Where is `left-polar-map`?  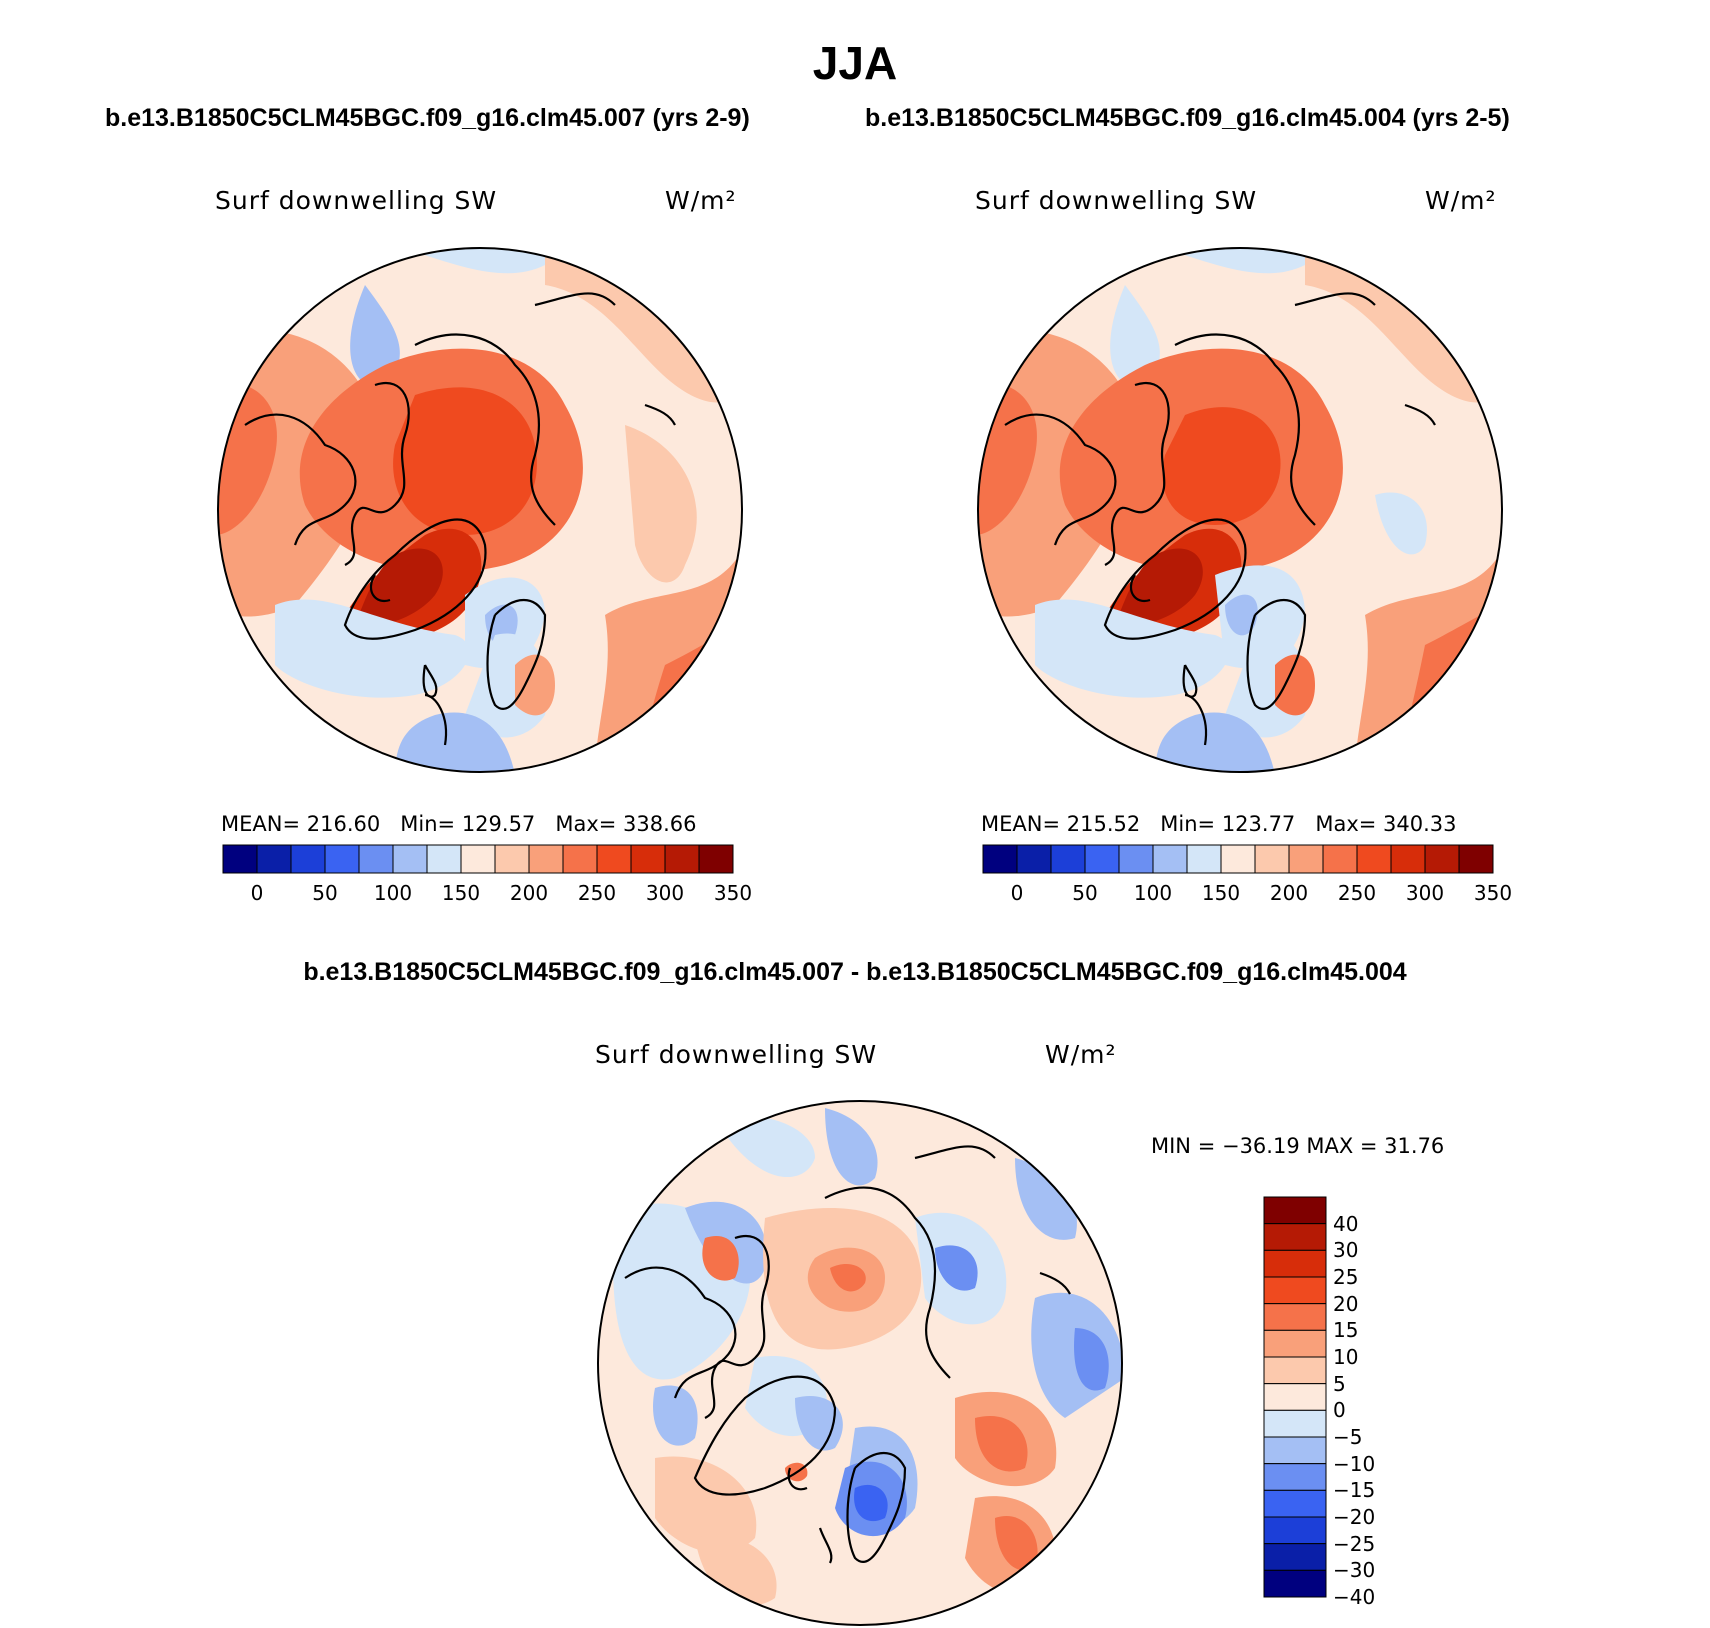
left-polar-map is located at coordinates (480, 510).